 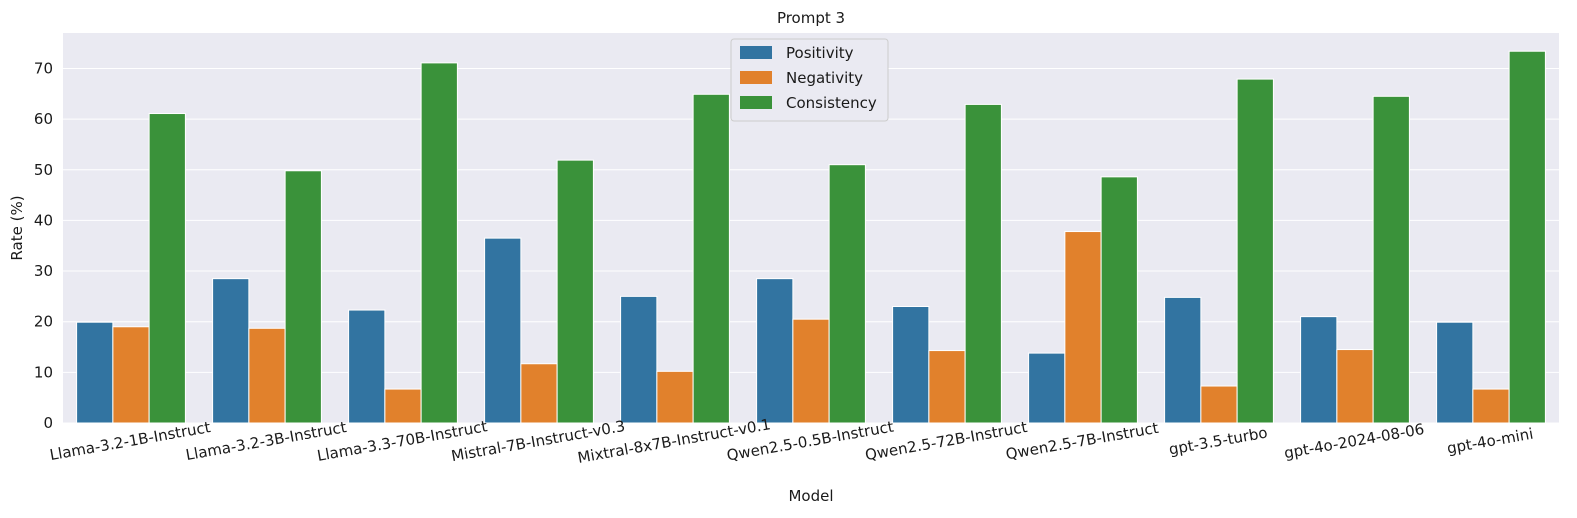 What do you see at coordinates (820, 53) in the screenshot?
I see `legend-label: Positivity` at bounding box center [820, 53].